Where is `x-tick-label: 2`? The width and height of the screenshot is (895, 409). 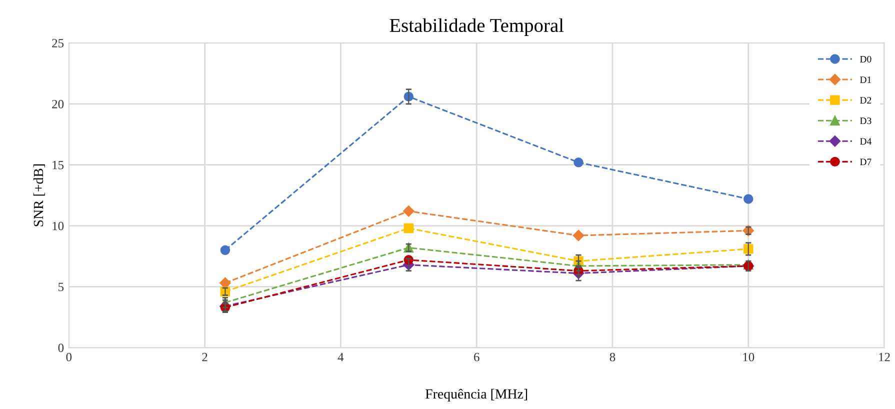
x-tick-label: 2 is located at coordinates (205, 357).